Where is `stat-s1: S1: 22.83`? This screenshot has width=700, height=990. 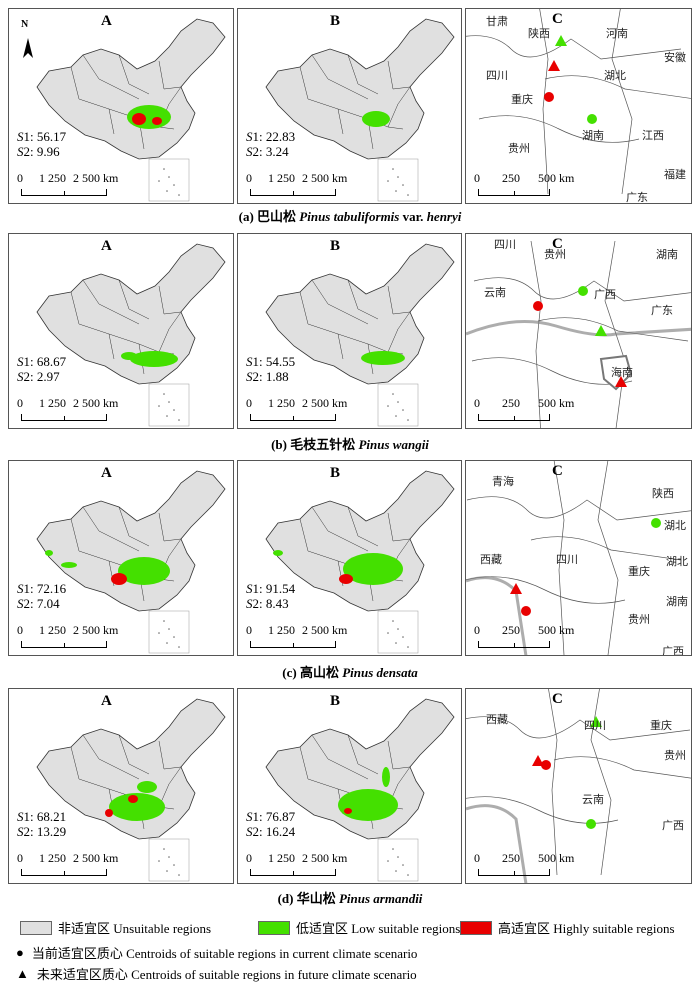
stat-s1: S1: 22.83 is located at coordinates (270, 136).